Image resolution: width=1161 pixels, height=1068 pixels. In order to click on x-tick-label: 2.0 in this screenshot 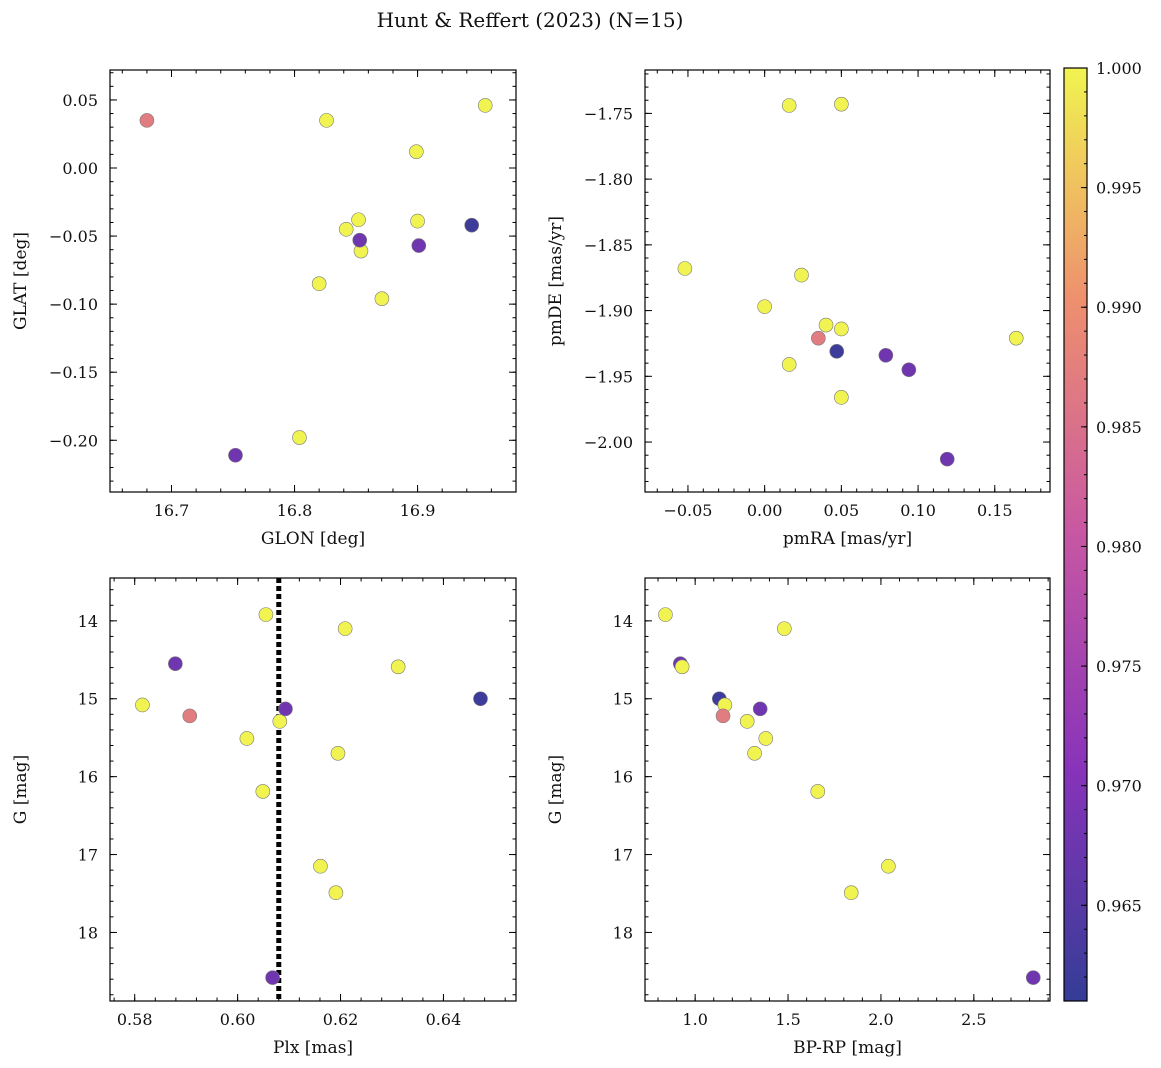, I will do `click(880, 1019)`.